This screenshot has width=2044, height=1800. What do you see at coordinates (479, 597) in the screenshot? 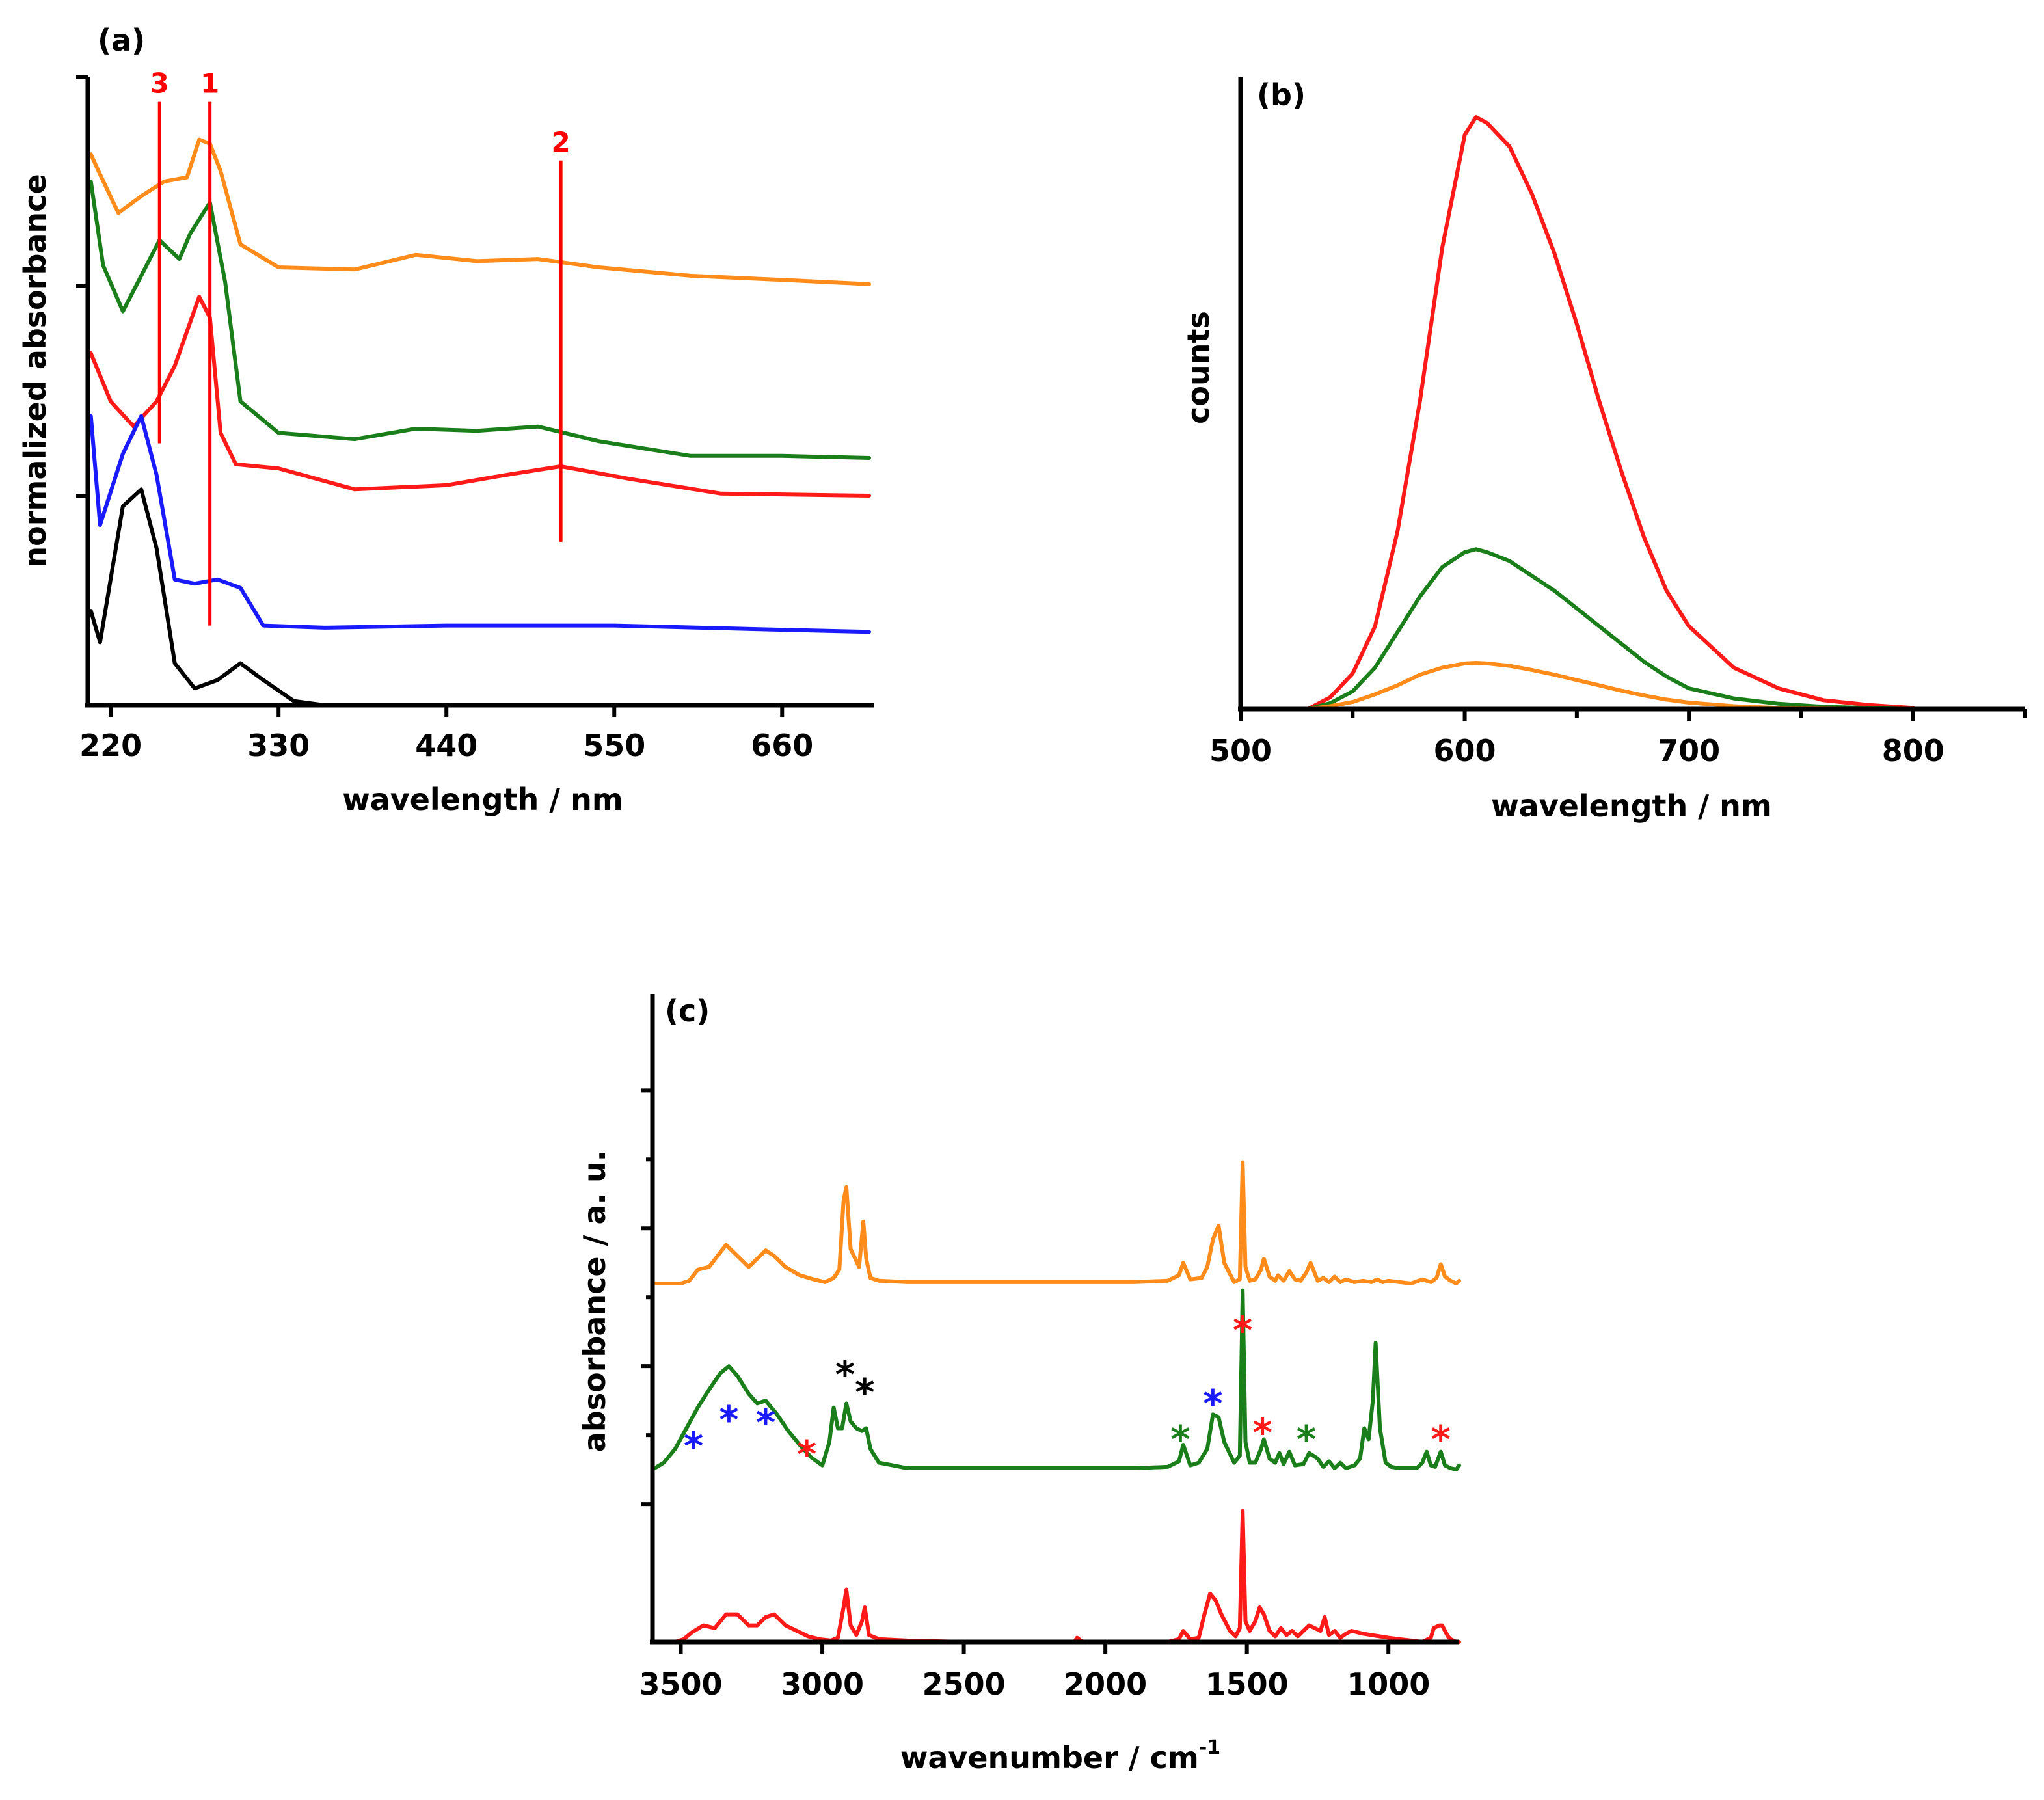
I see `panel-a-series-black` at bounding box center [479, 597].